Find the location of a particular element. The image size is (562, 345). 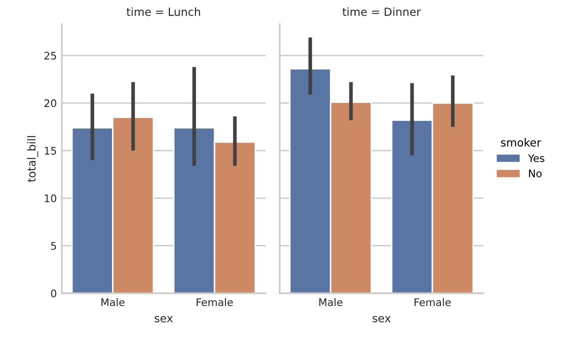

legend-label: No is located at coordinates (535, 174).